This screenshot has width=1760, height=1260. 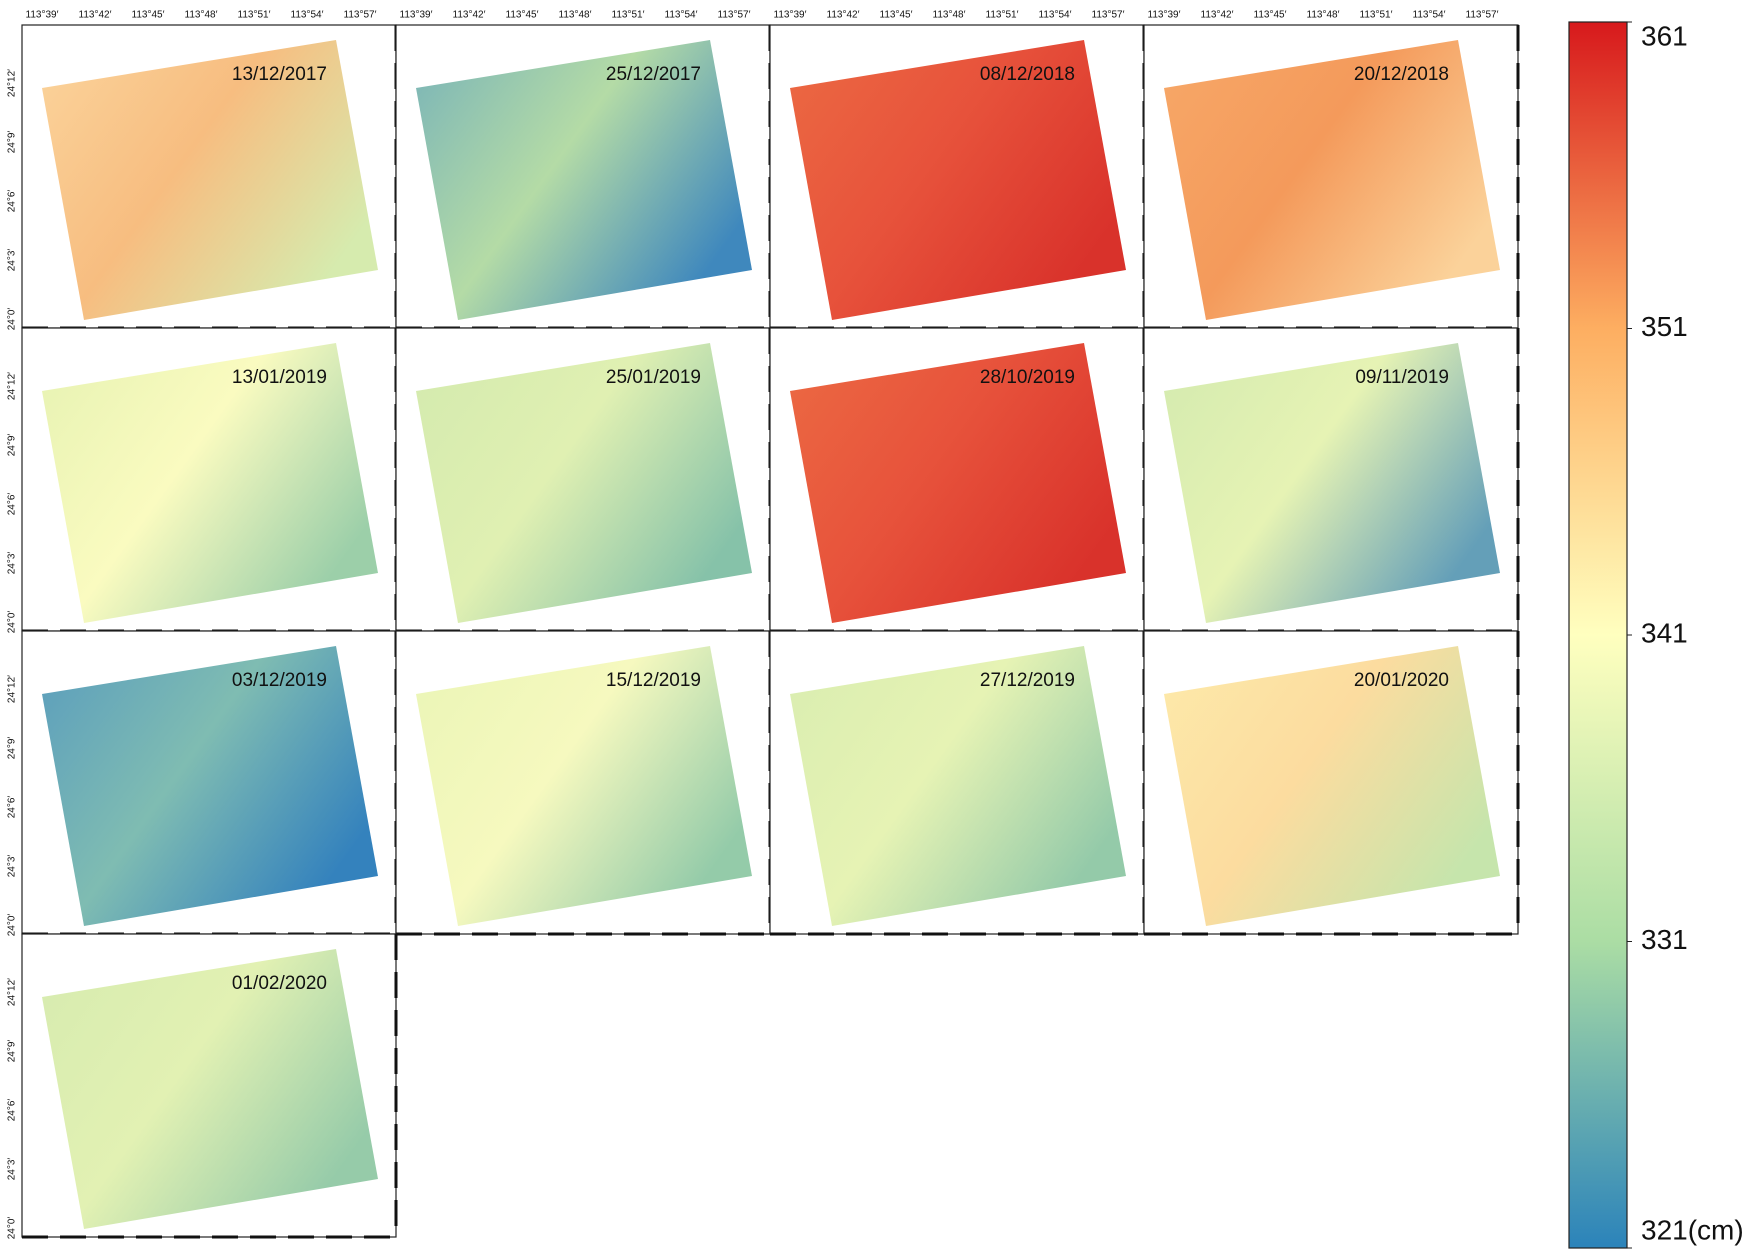 I want to click on panel-date: 25/12/2017, so click(x=653, y=74).